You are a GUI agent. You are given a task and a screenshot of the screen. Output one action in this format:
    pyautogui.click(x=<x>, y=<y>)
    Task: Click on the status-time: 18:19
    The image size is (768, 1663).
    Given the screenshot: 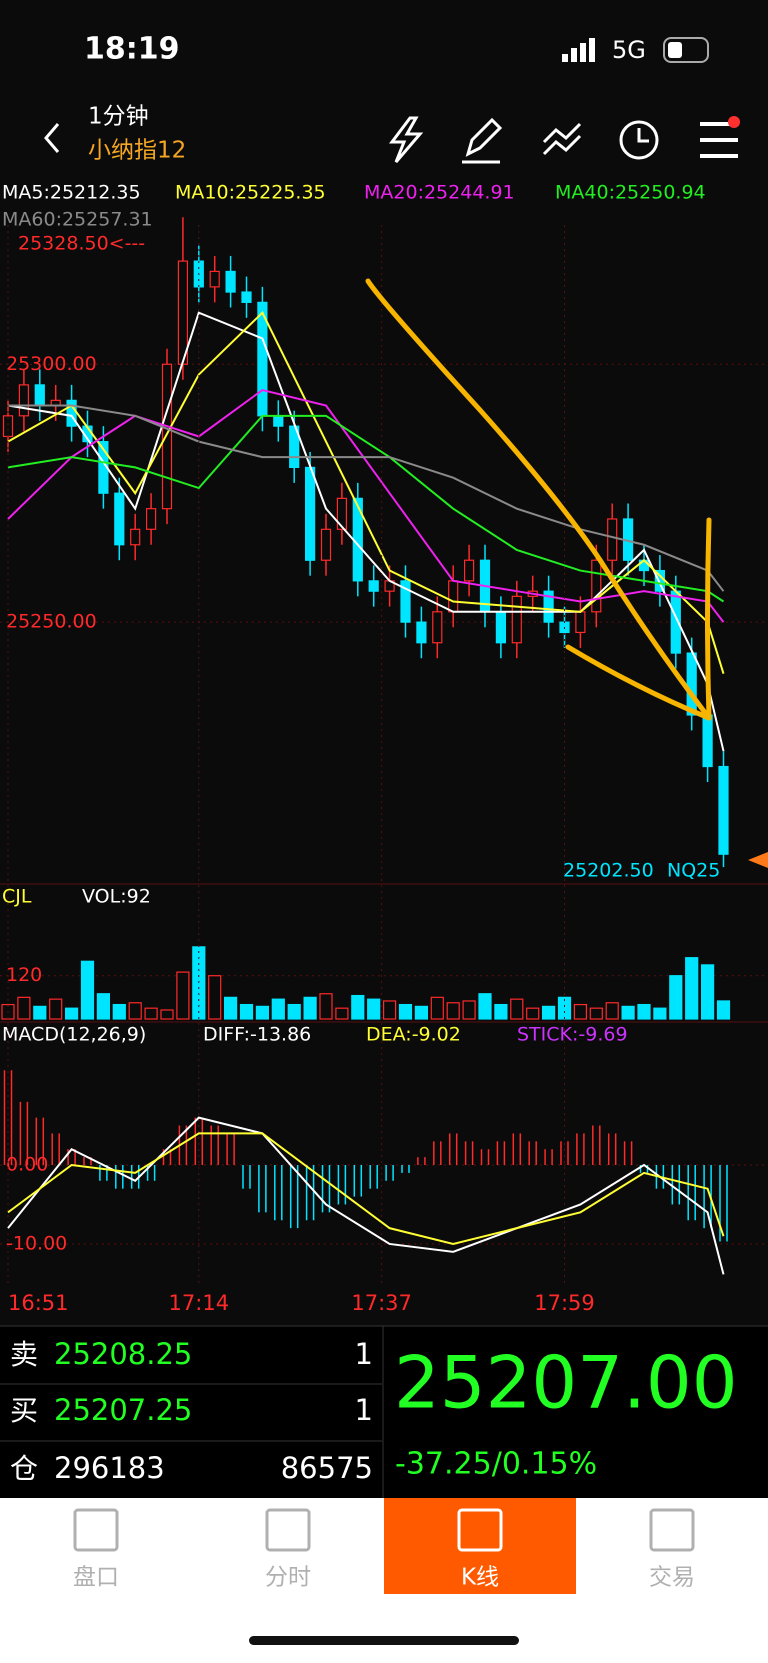 What is the action you would take?
    pyautogui.click(x=132, y=49)
    